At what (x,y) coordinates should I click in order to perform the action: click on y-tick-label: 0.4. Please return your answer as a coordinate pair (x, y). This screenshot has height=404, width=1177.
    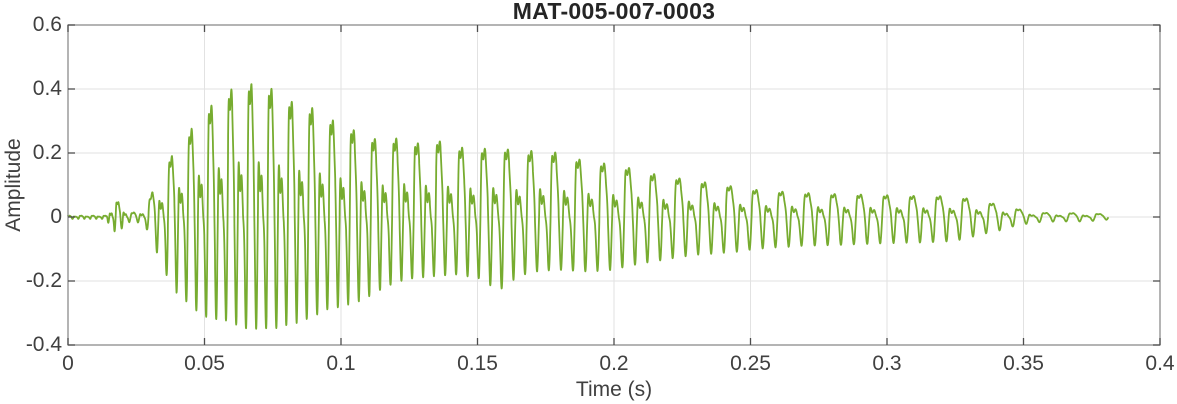
    Looking at the image, I should click on (47, 88).